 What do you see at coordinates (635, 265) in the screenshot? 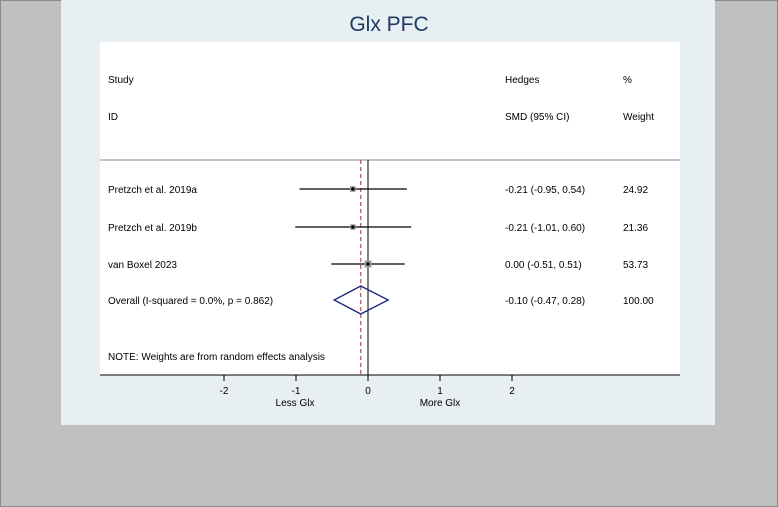
I see `study-weight: 53.73` at bounding box center [635, 265].